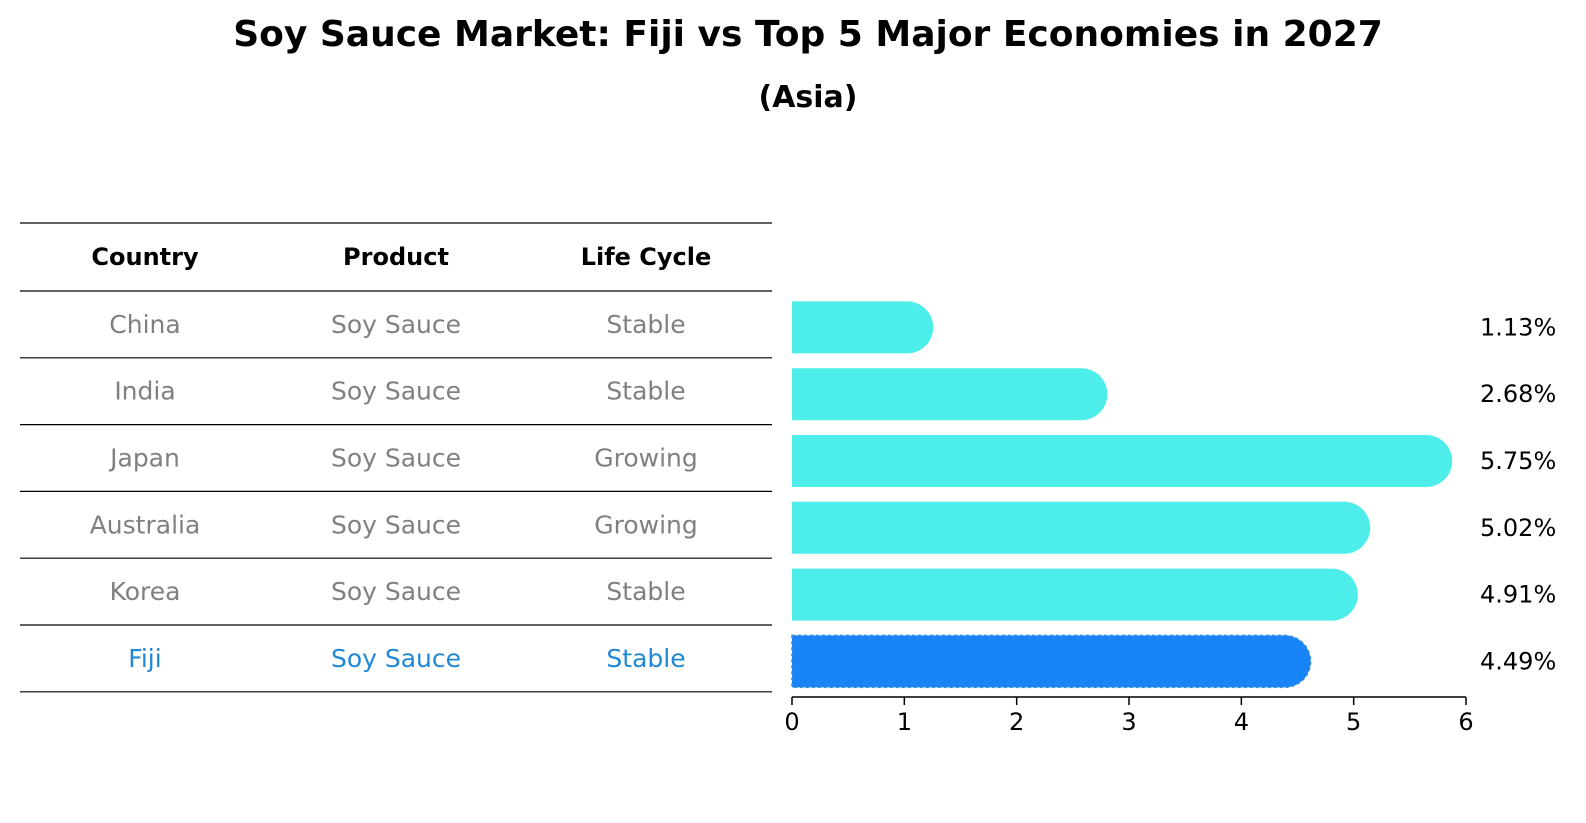 The height and width of the screenshot is (823, 1586). What do you see at coordinates (396, 257) in the screenshot?
I see `table-header-cell: Product` at bounding box center [396, 257].